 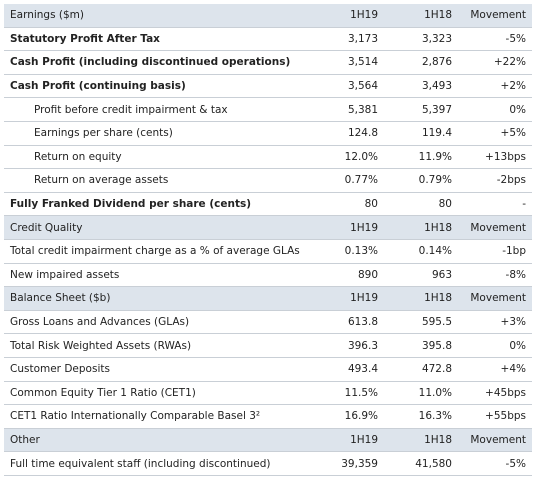 What do you see at coordinates (162, 440) in the screenshot?
I see `row-label: Other` at bounding box center [162, 440].